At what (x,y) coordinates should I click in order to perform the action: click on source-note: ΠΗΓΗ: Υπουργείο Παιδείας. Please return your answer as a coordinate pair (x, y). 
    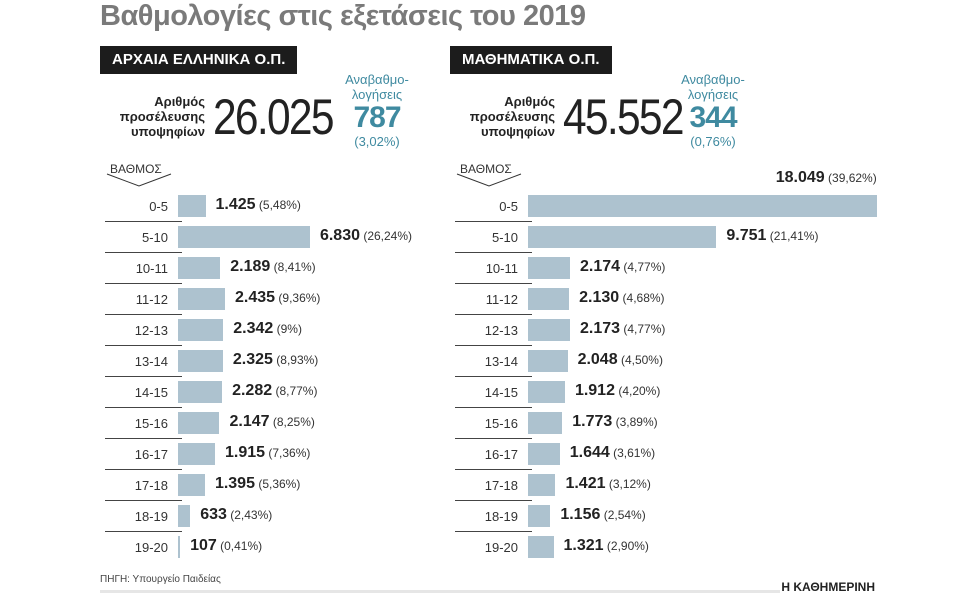
    Looking at the image, I should click on (160, 579).